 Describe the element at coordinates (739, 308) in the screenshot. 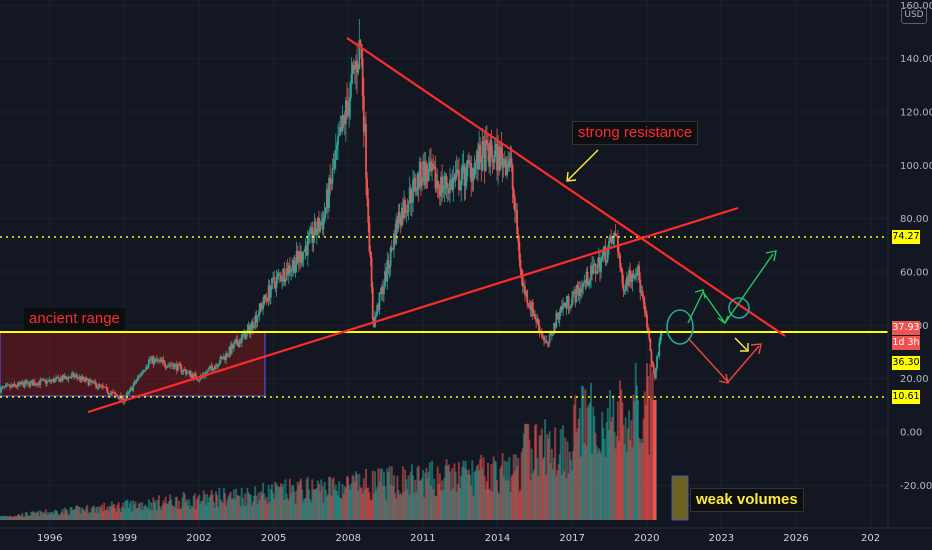

I see `breakout-circle-right` at that location.